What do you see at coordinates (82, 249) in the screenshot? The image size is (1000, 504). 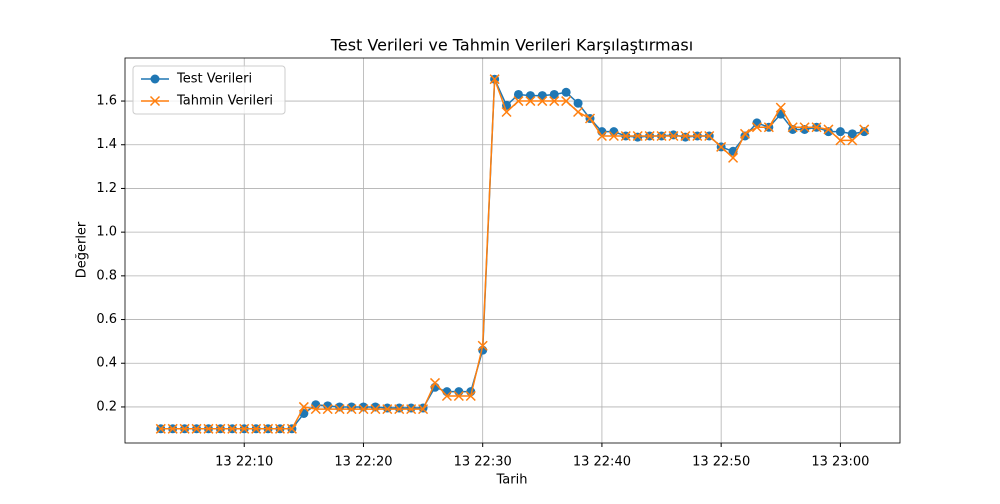 I see `y-axis-label: Değerler` at bounding box center [82, 249].